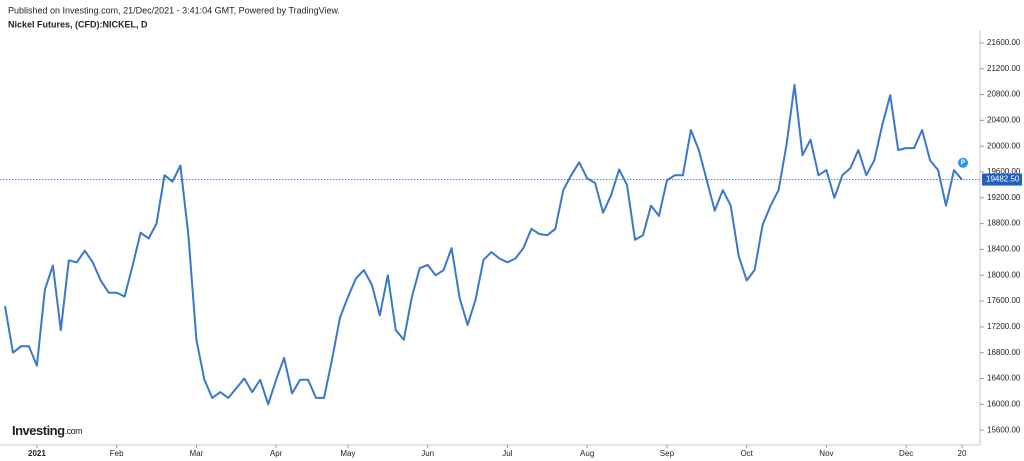  What do you see at coordinates (1004, 68) in the screenshot?
I see `y-tick-label: 21200.00` at bounding box center [1004, 68].